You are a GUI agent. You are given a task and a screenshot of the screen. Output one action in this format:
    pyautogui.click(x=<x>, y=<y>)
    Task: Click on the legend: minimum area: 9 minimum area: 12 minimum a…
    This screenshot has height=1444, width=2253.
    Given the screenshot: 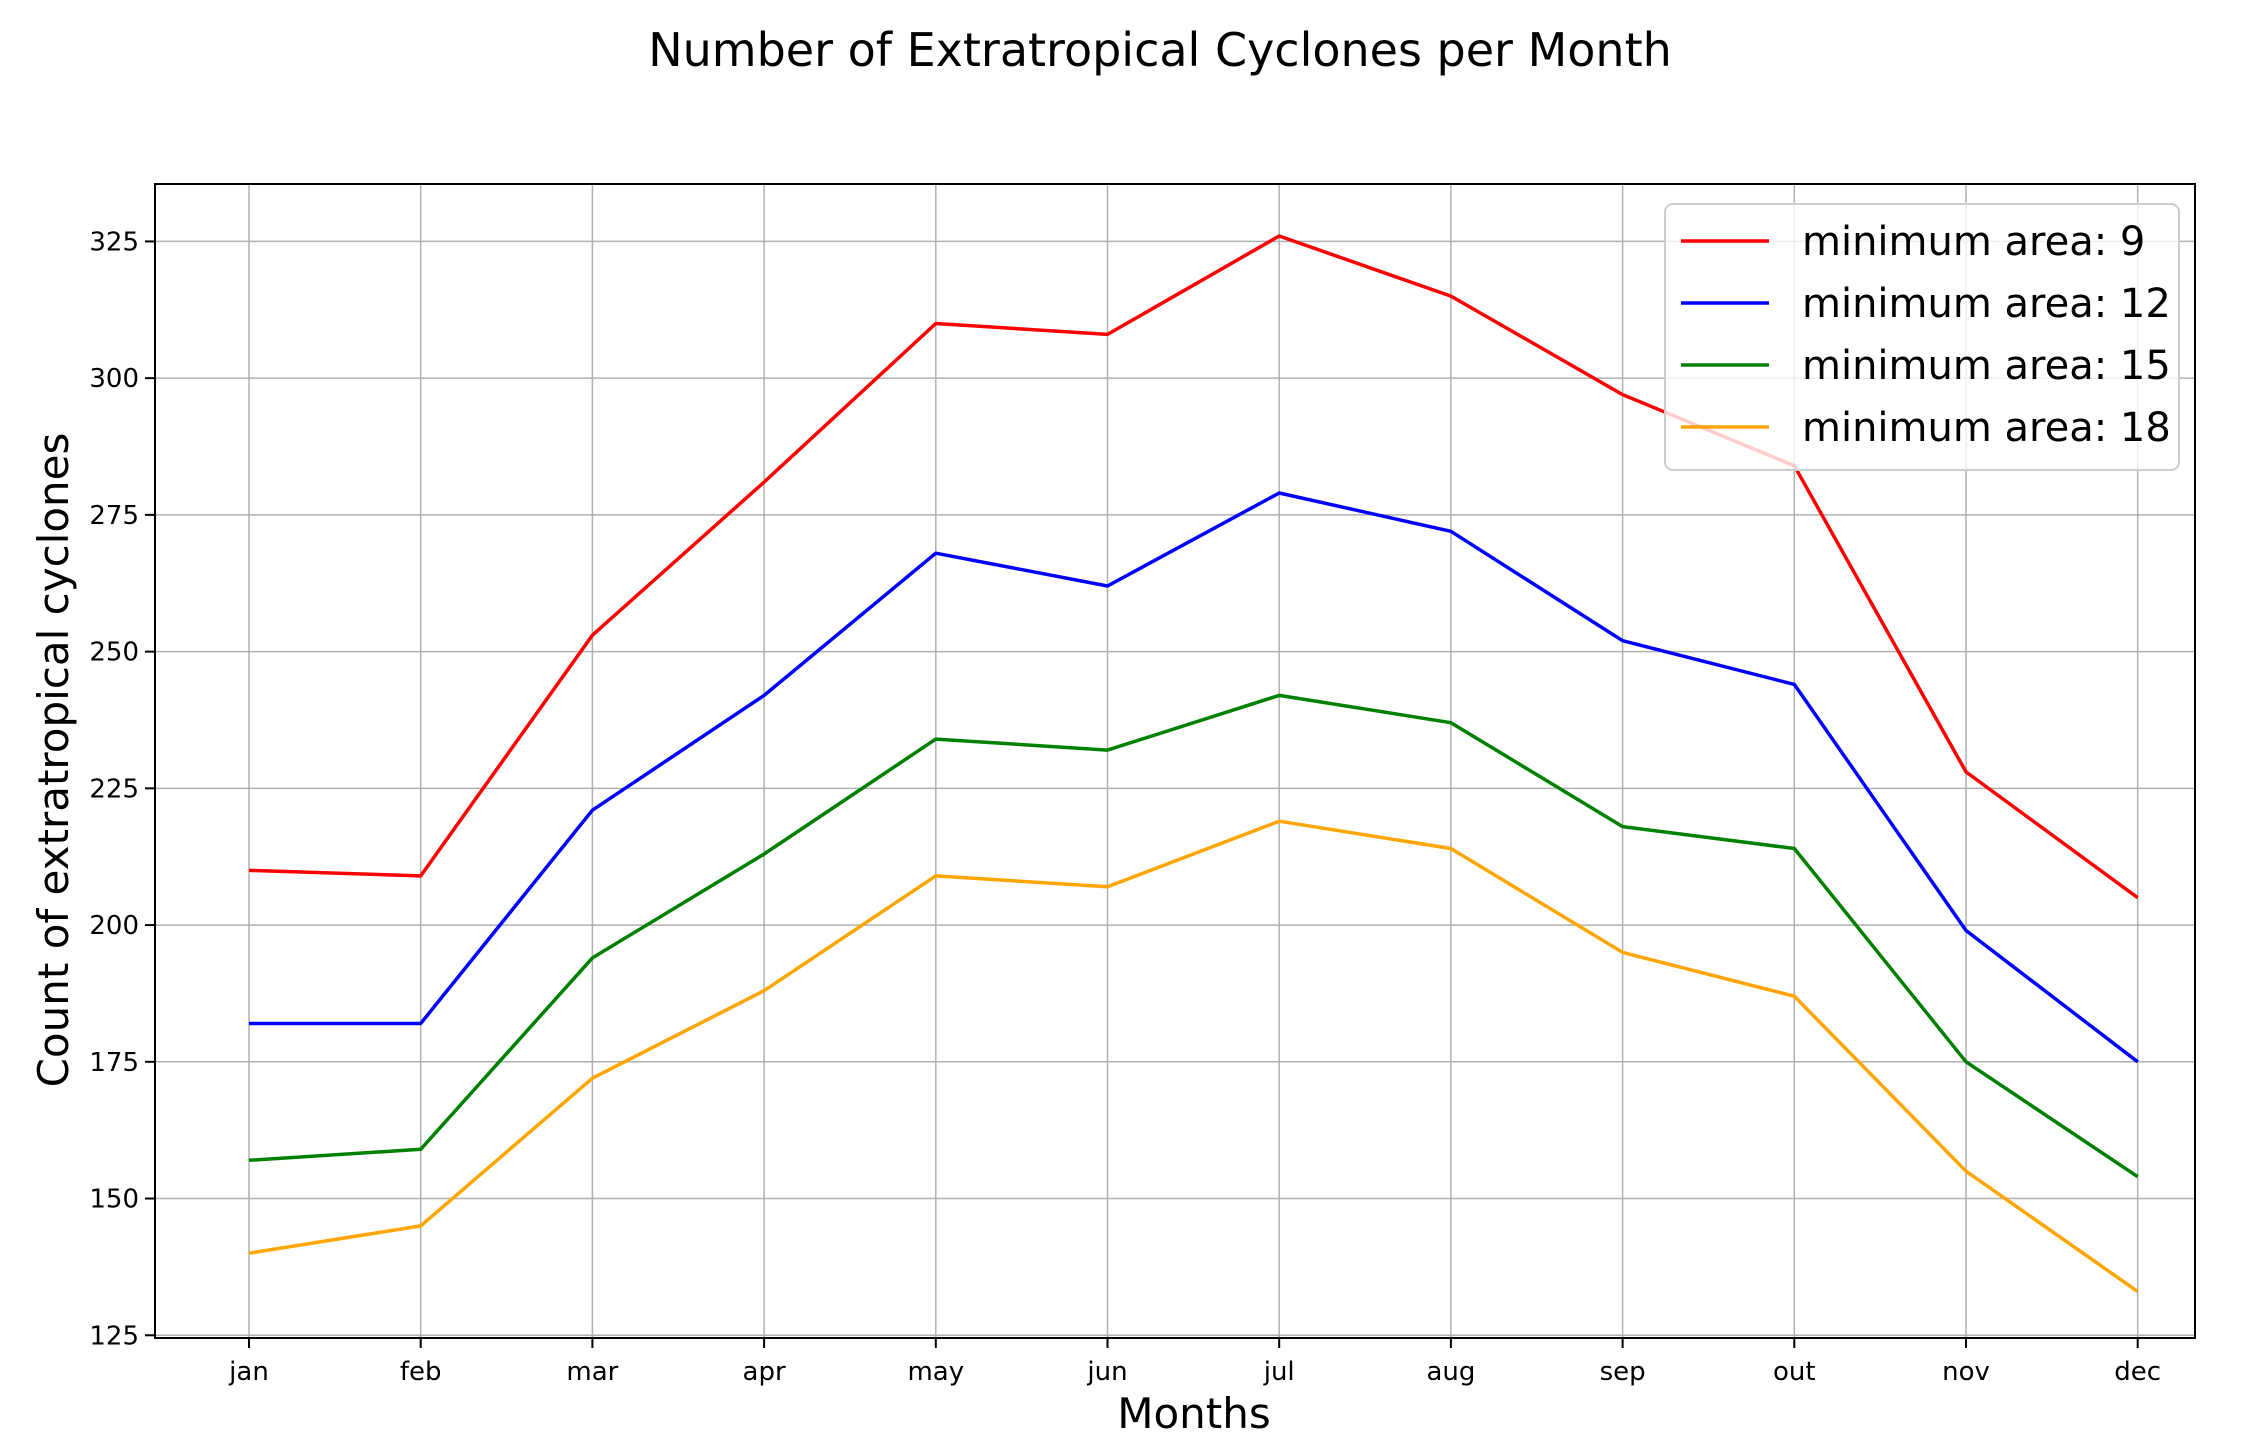 What is the action you would take?
    pyautogui.click(x=1922, y=337)
    